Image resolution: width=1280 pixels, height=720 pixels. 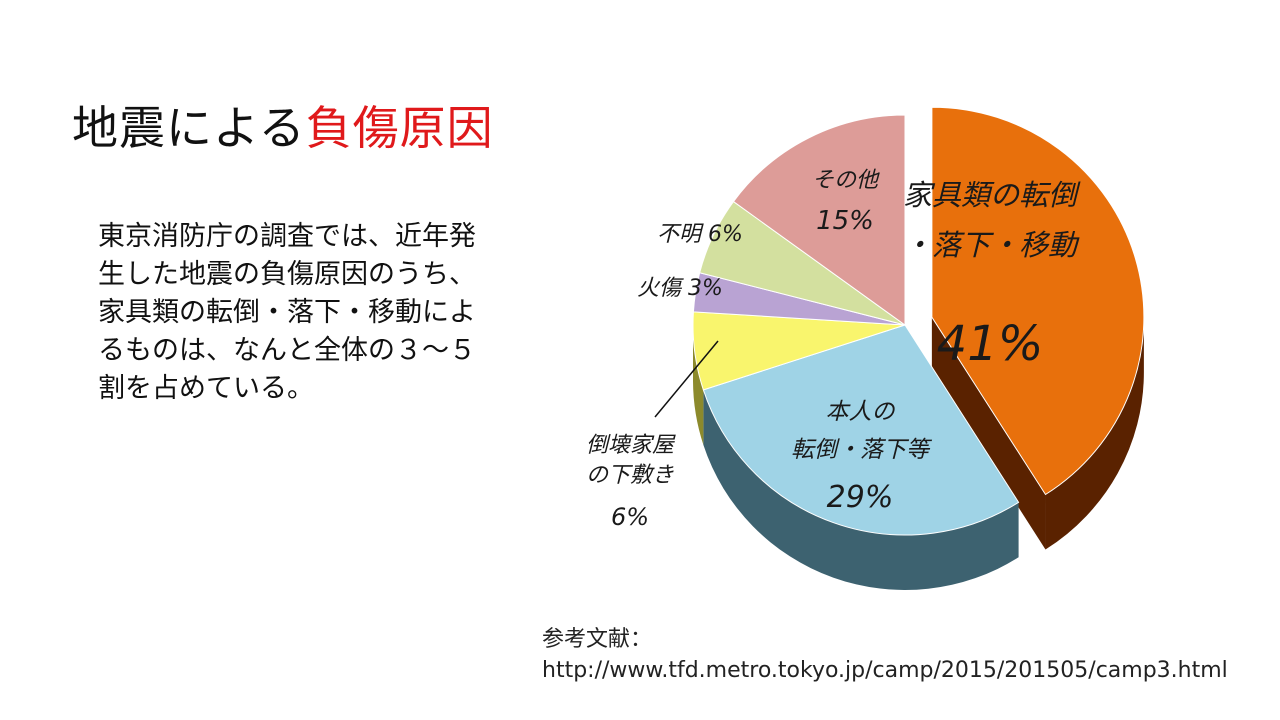 I want to click on slide-title: 地震による負傷原因, so click(x=283, y=128).